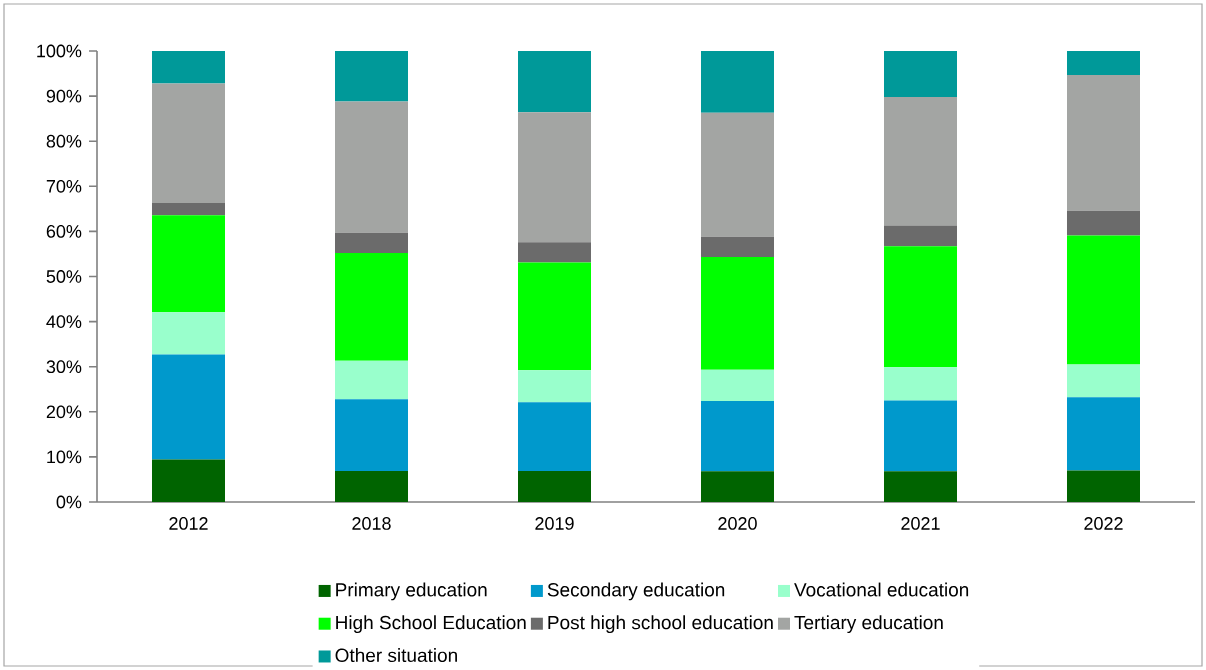  What do you see at coordinates (64, 321) in the screenshot?
I see `y-tick-label: 40%` at bounding box center [64, 321].